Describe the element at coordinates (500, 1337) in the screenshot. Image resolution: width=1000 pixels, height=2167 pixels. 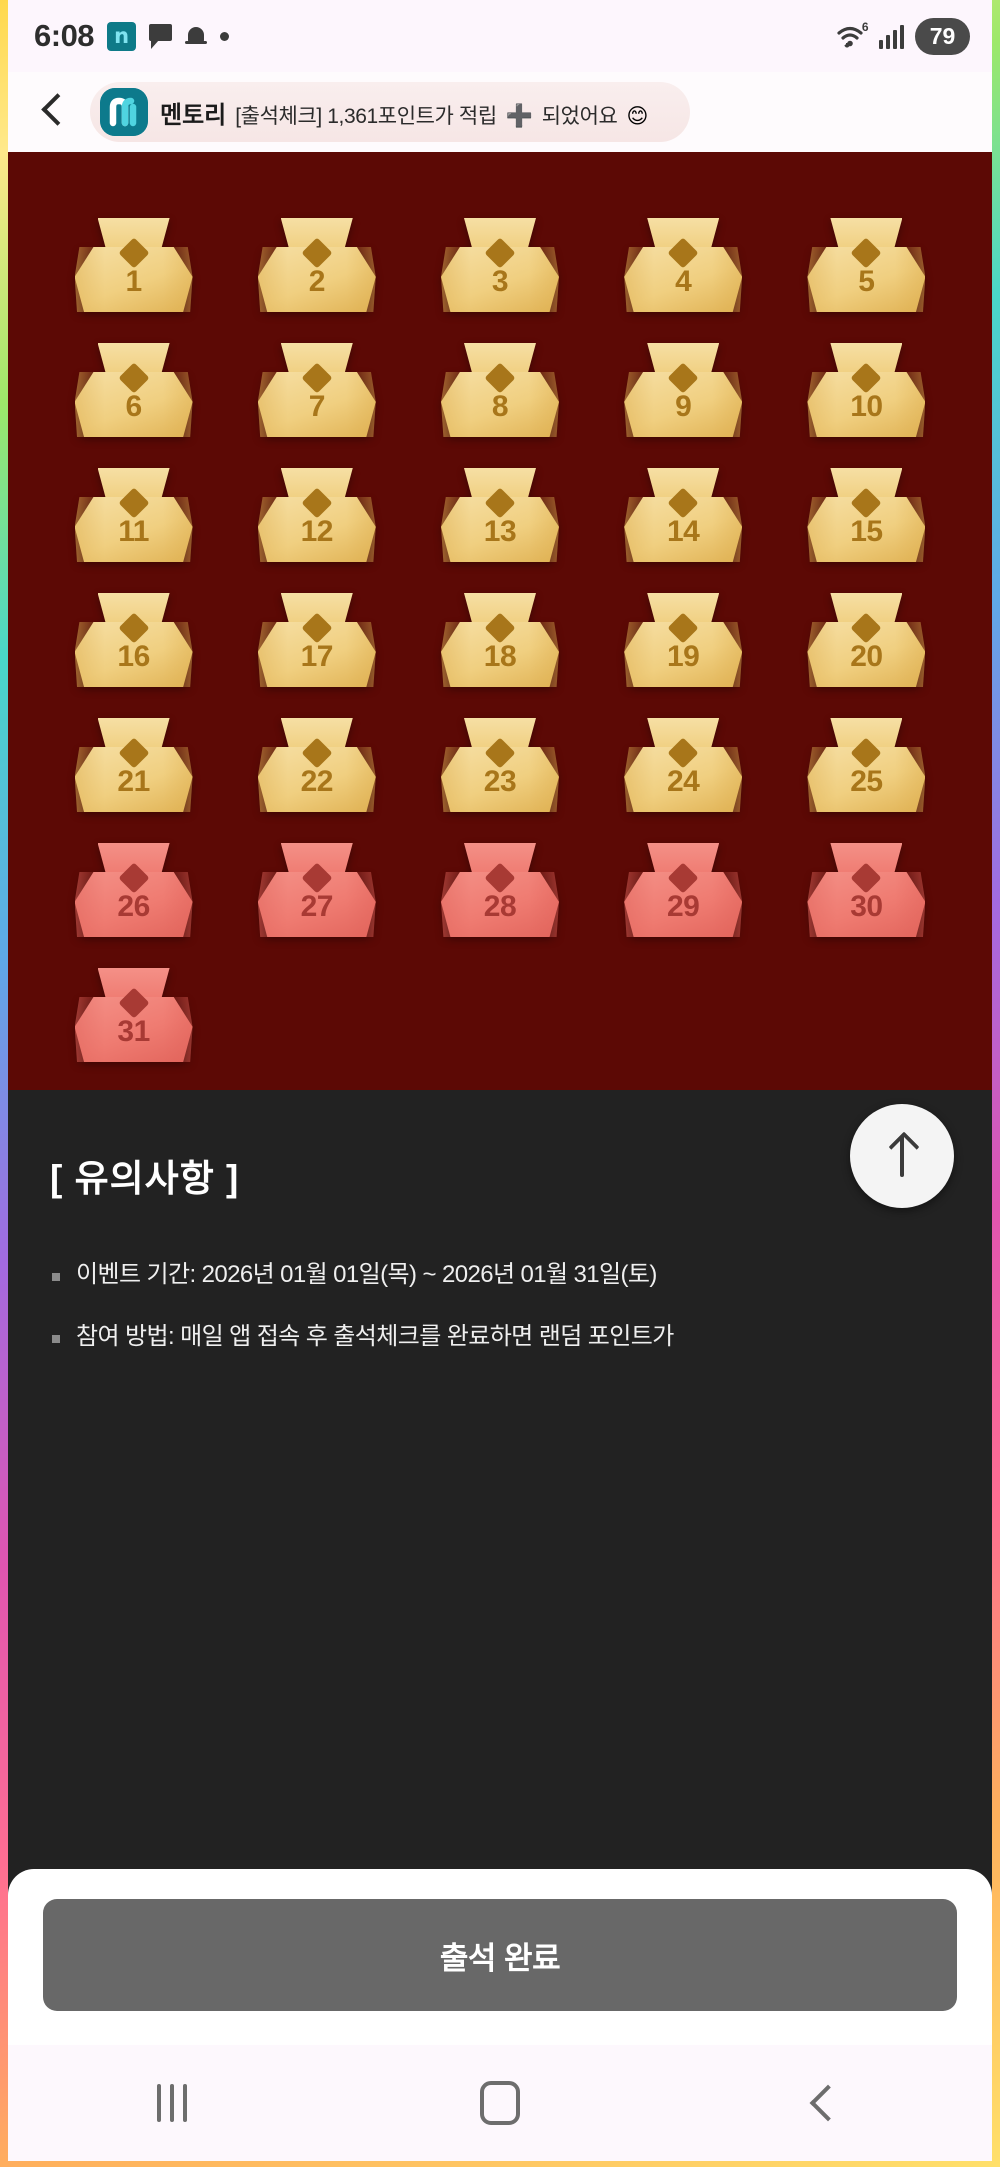
I see `notice-item: 참여 방법: 매일 앱 접속 후 출석체크를 완료하면 랜덤 포인트가` at that location.